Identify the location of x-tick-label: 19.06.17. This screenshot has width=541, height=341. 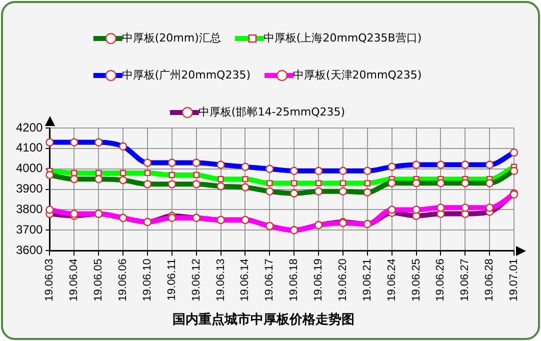
(270, 280).